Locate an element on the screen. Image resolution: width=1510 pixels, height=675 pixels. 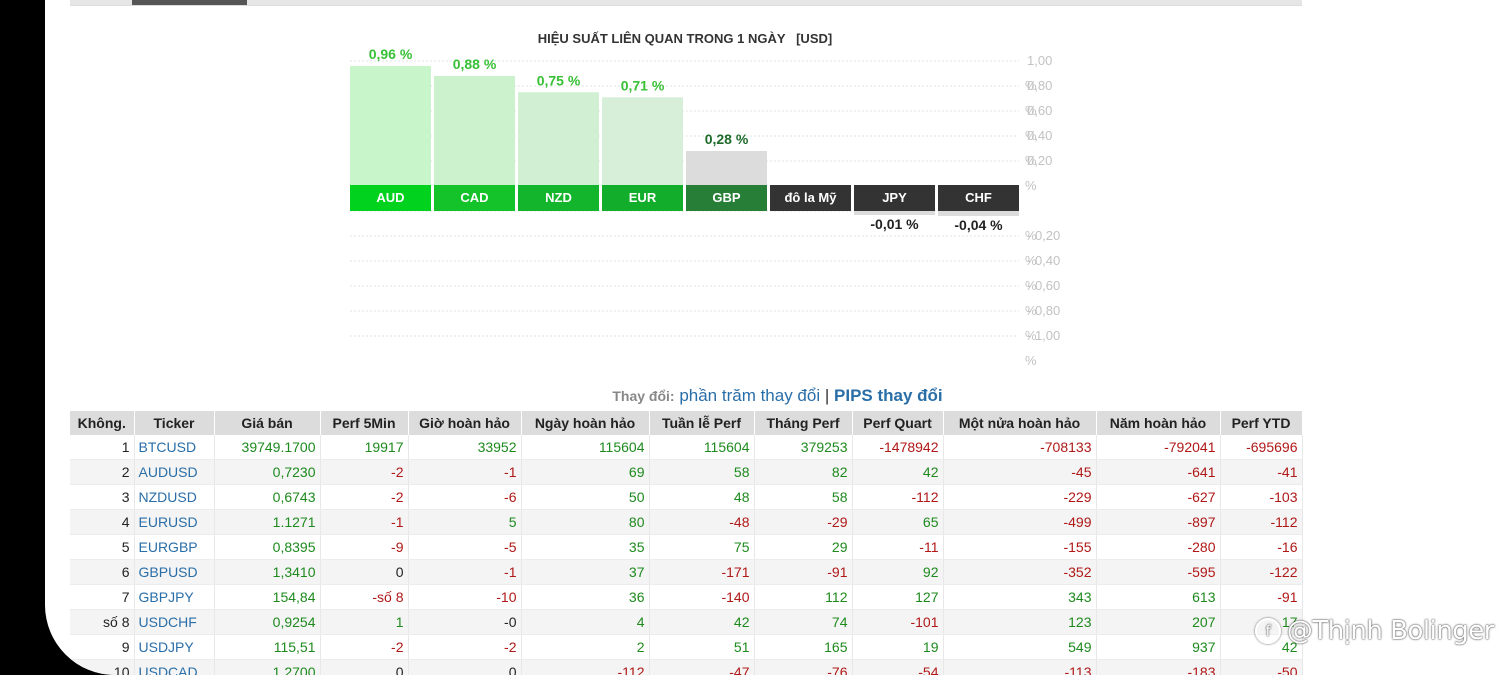
perf-cell: -50 is located at coordinates (1261, 667).